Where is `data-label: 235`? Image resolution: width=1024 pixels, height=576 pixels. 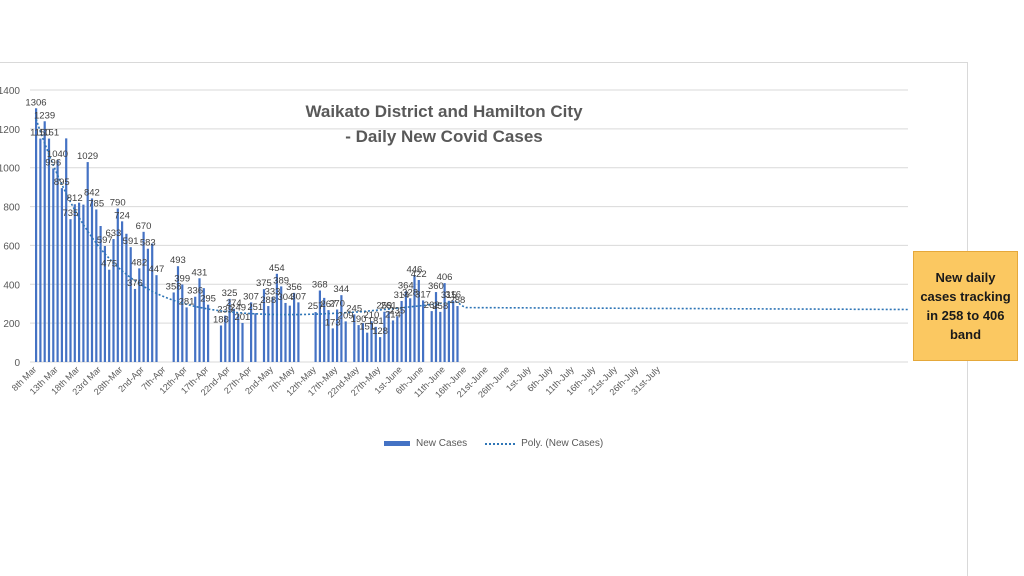 data-label: 235 is located at coordinates (397, 310).